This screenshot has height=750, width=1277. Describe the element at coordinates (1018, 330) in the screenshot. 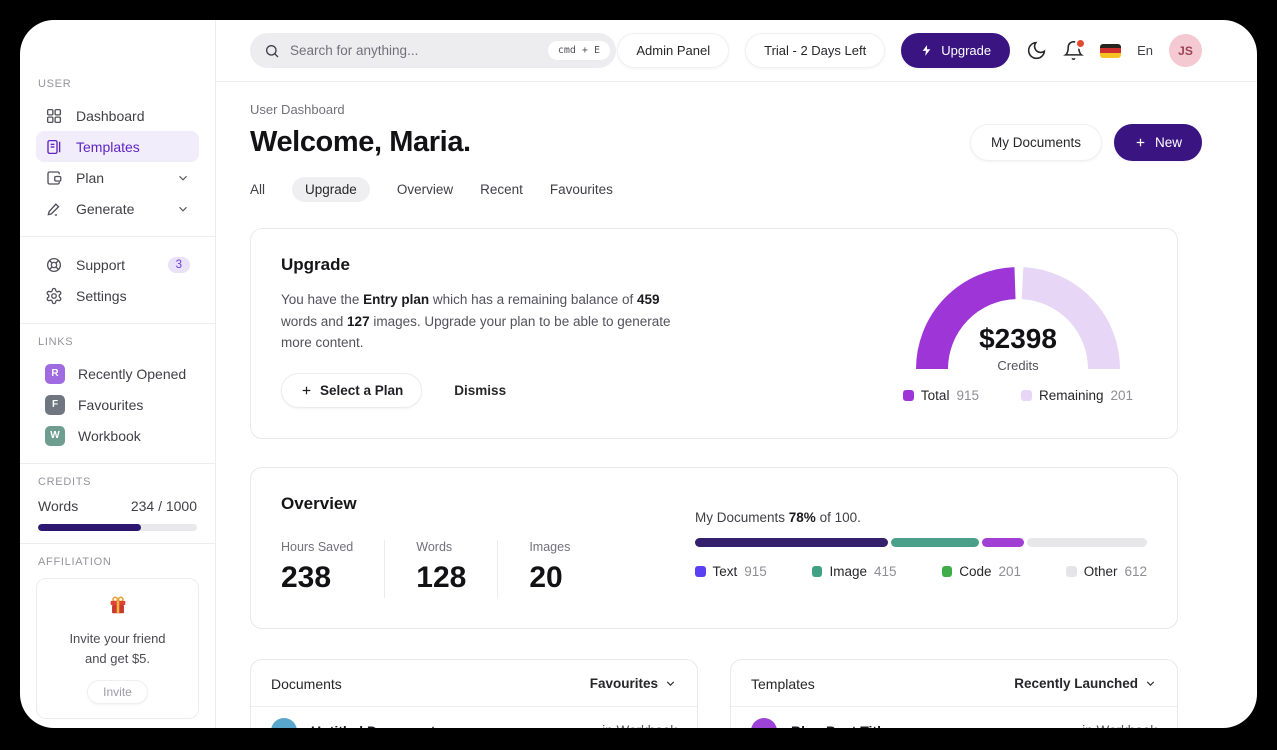

I see `credits-gauge: $2398 Credits Total 915 Remaining` at that location.